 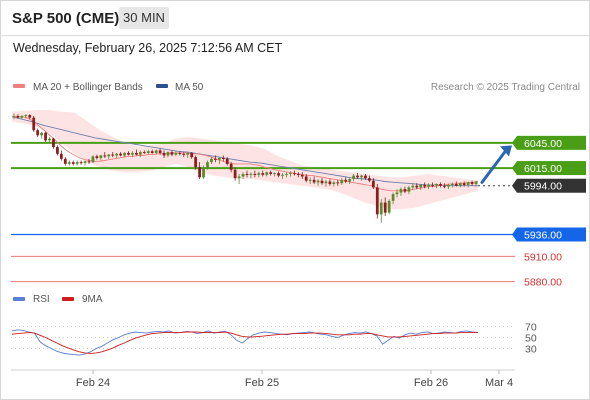 What do you see at coordinates (551, 185) in the screenshot?
I see `level-label-box-5994.00` at bounding box center [551, 185].